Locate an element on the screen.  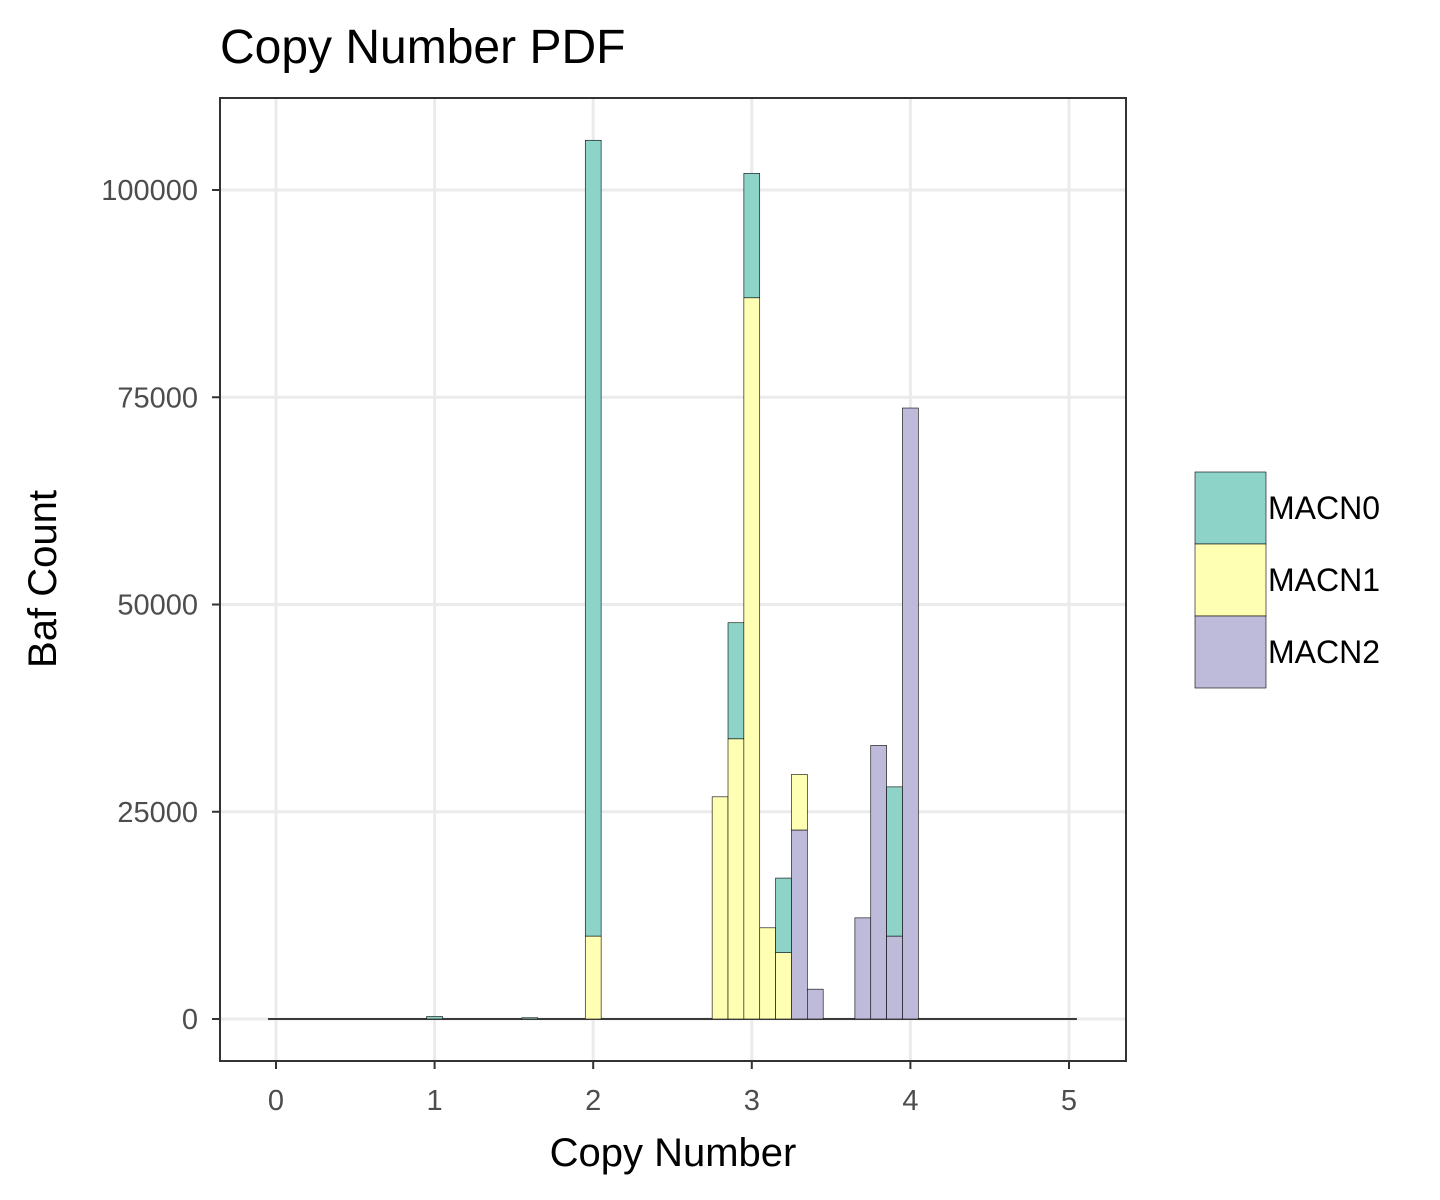
legend-label: MACN0 is located at coordinates (1324, 508).